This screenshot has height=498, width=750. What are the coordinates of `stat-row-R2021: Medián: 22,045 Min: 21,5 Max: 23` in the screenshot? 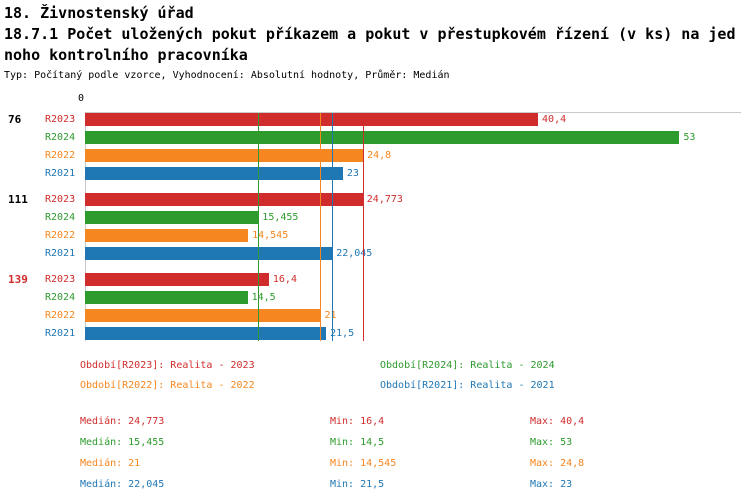 It's located at (405, 484).